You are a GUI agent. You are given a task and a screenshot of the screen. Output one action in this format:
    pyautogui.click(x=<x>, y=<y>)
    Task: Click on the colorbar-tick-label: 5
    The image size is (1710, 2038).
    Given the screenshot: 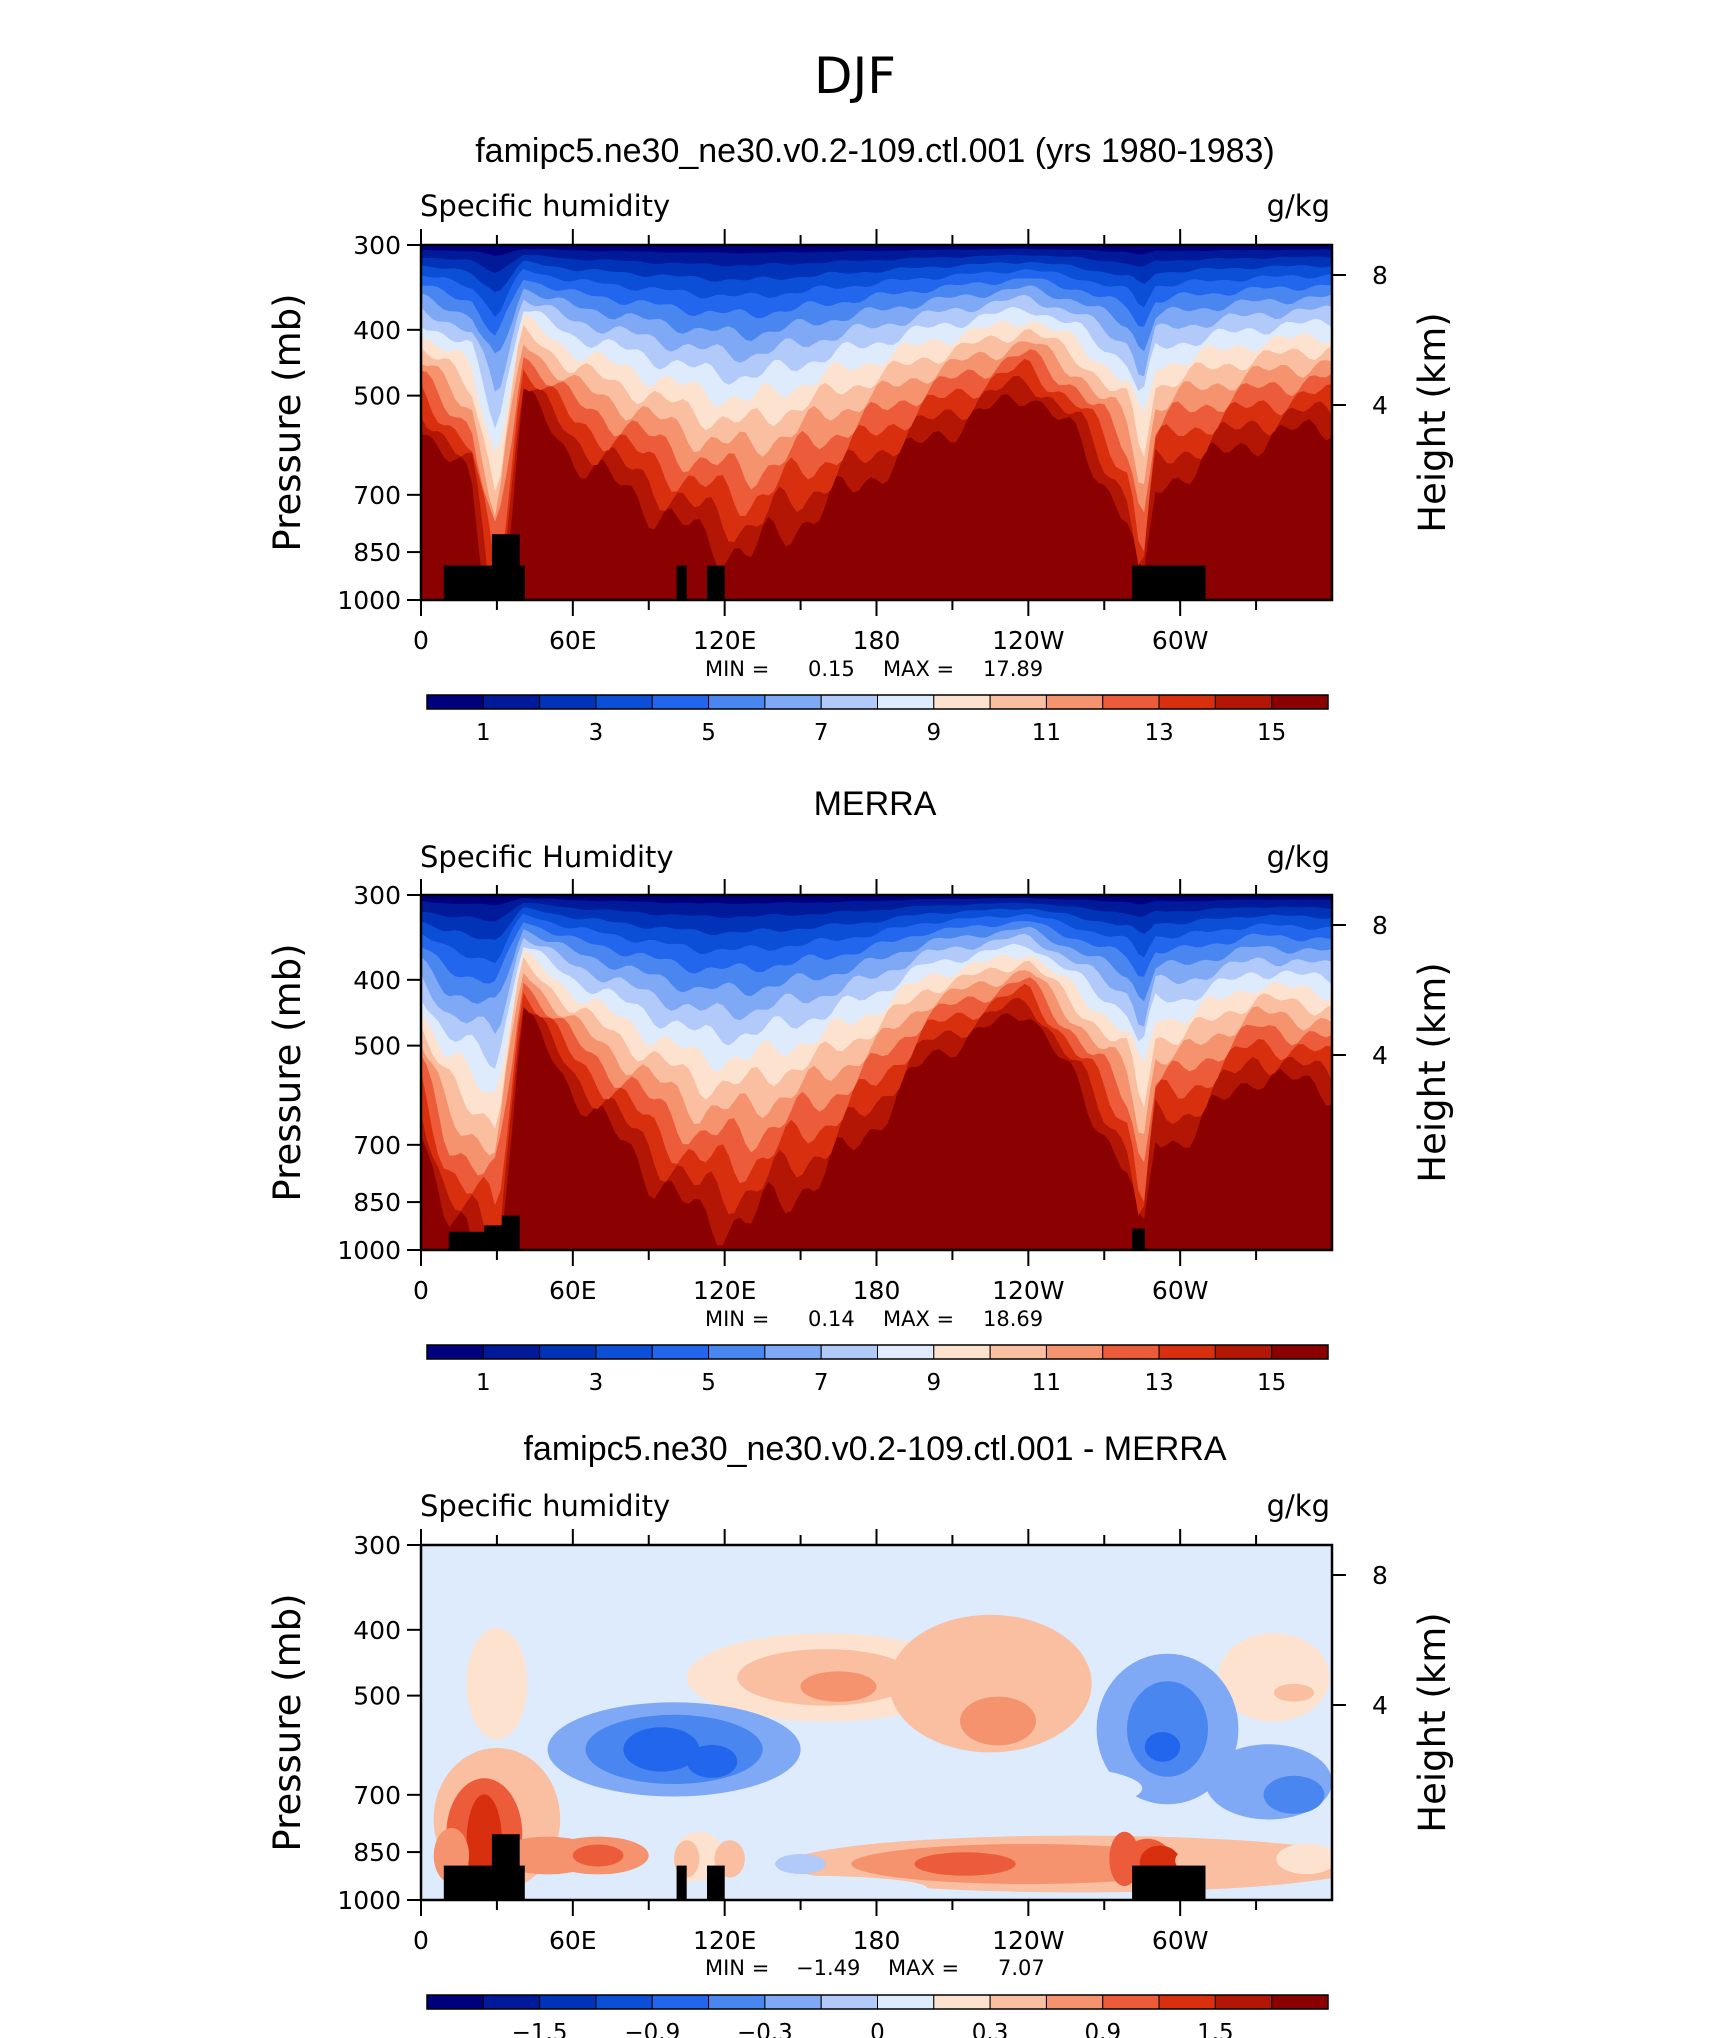 What is the action you would take?
    pyautogui.click(x=708, y=1383)
    